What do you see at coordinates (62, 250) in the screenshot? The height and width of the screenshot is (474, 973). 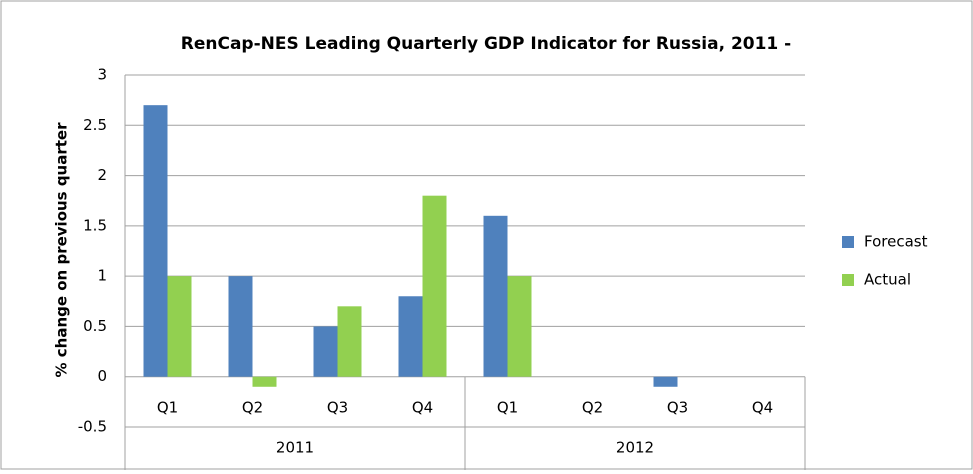 I see `y-axis-label: % change on previous quarter` at bounding box center [62, 250].